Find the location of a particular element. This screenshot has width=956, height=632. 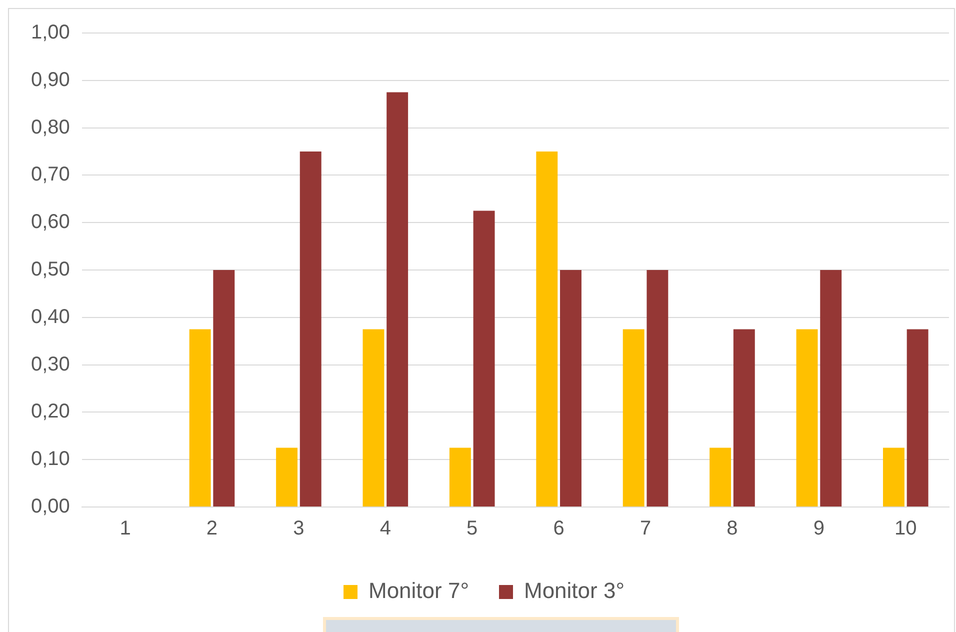

y-tick-label: 0,70 is located at coordinates (50, 175).